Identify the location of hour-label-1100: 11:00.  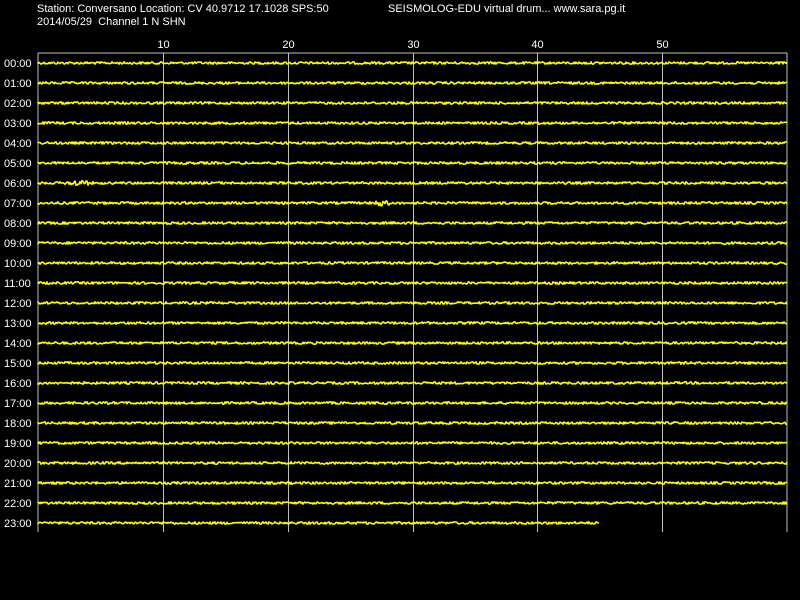
(17, 284).